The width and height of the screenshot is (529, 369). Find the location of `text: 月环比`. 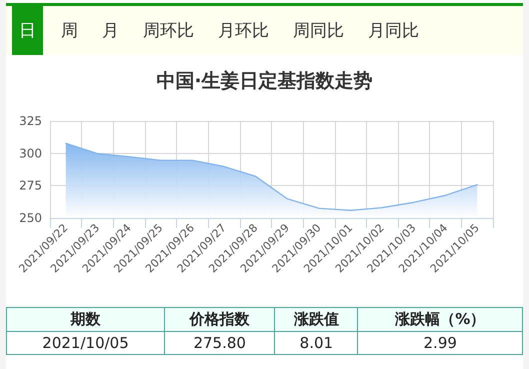

text: 月环比 is located at coordinates (243, 31).